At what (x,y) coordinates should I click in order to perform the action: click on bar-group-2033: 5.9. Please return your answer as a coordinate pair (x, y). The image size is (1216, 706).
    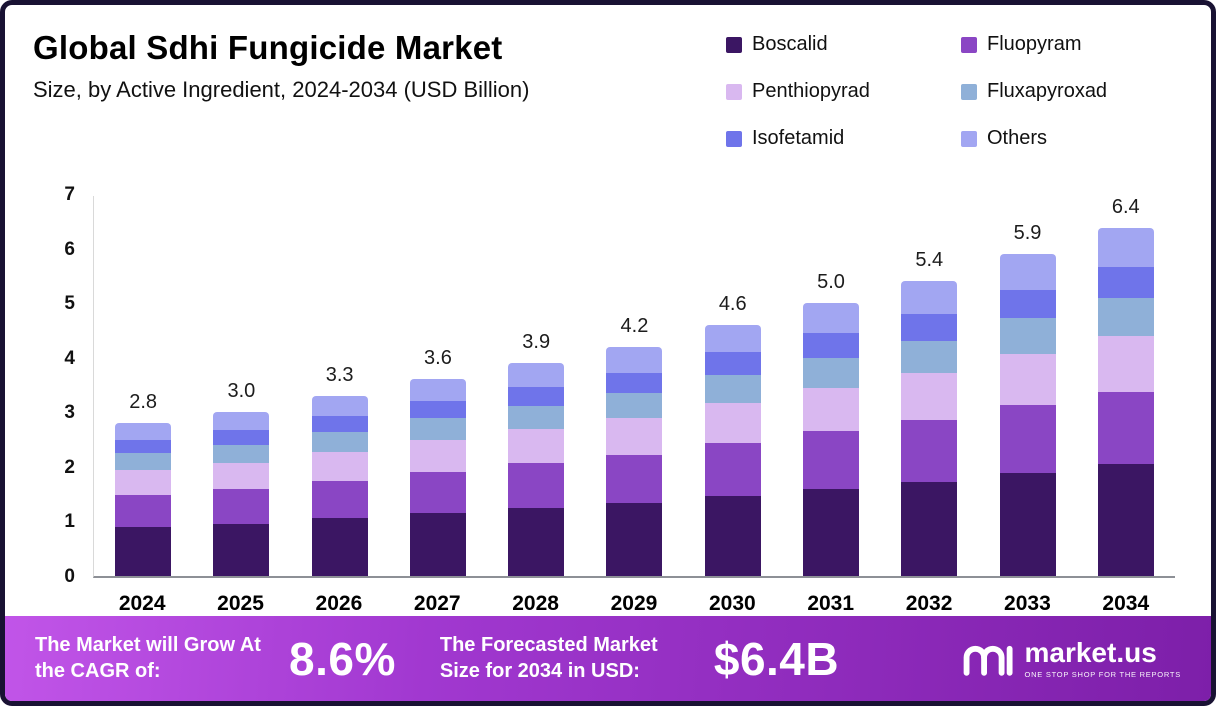
    Looking at the image, I should click on (1027, 386).